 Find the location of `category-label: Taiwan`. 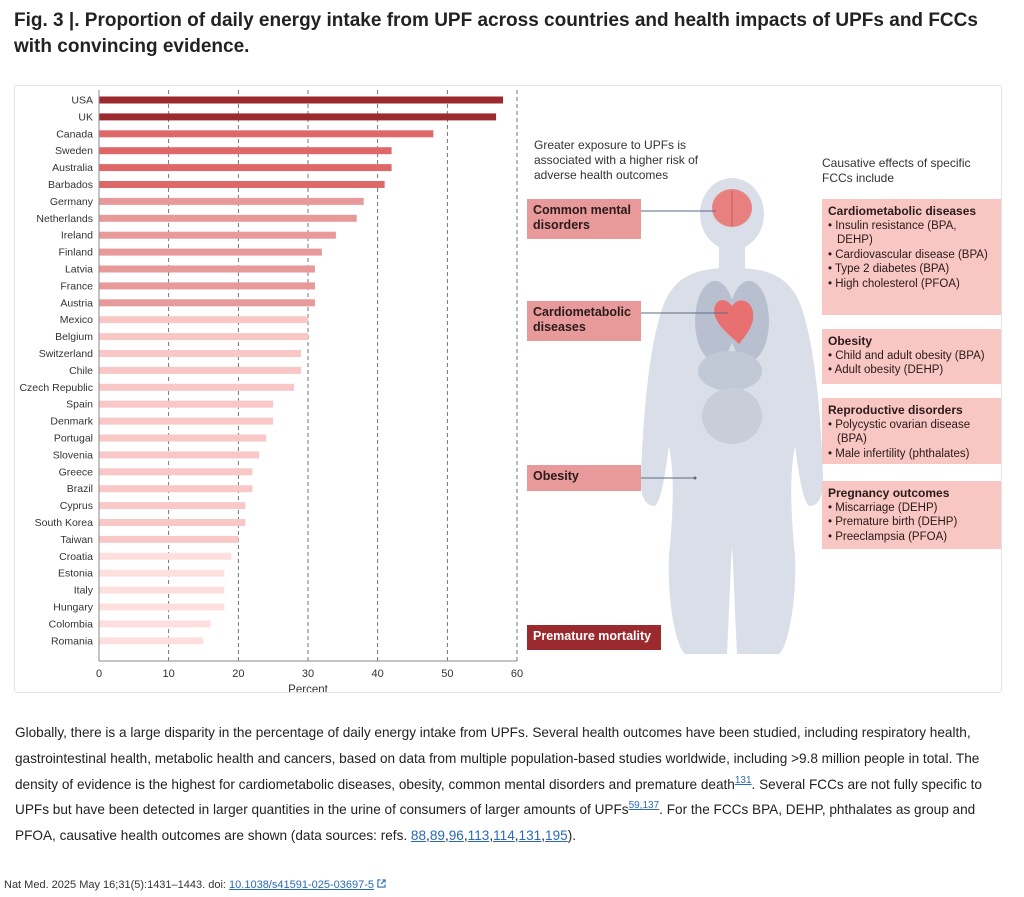

category-label: Taiwan is located at coordinates (76, 540).